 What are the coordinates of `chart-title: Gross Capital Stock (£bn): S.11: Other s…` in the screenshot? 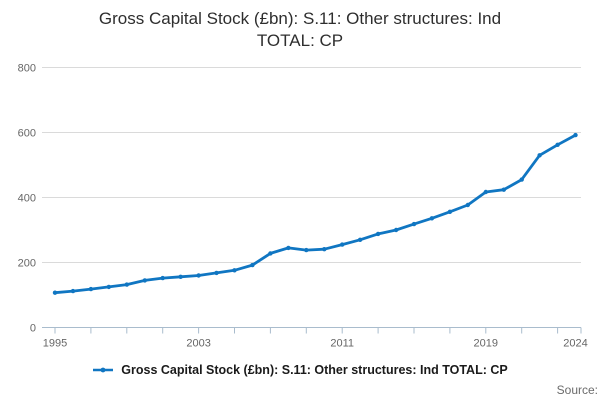 It's located at (300, 30).